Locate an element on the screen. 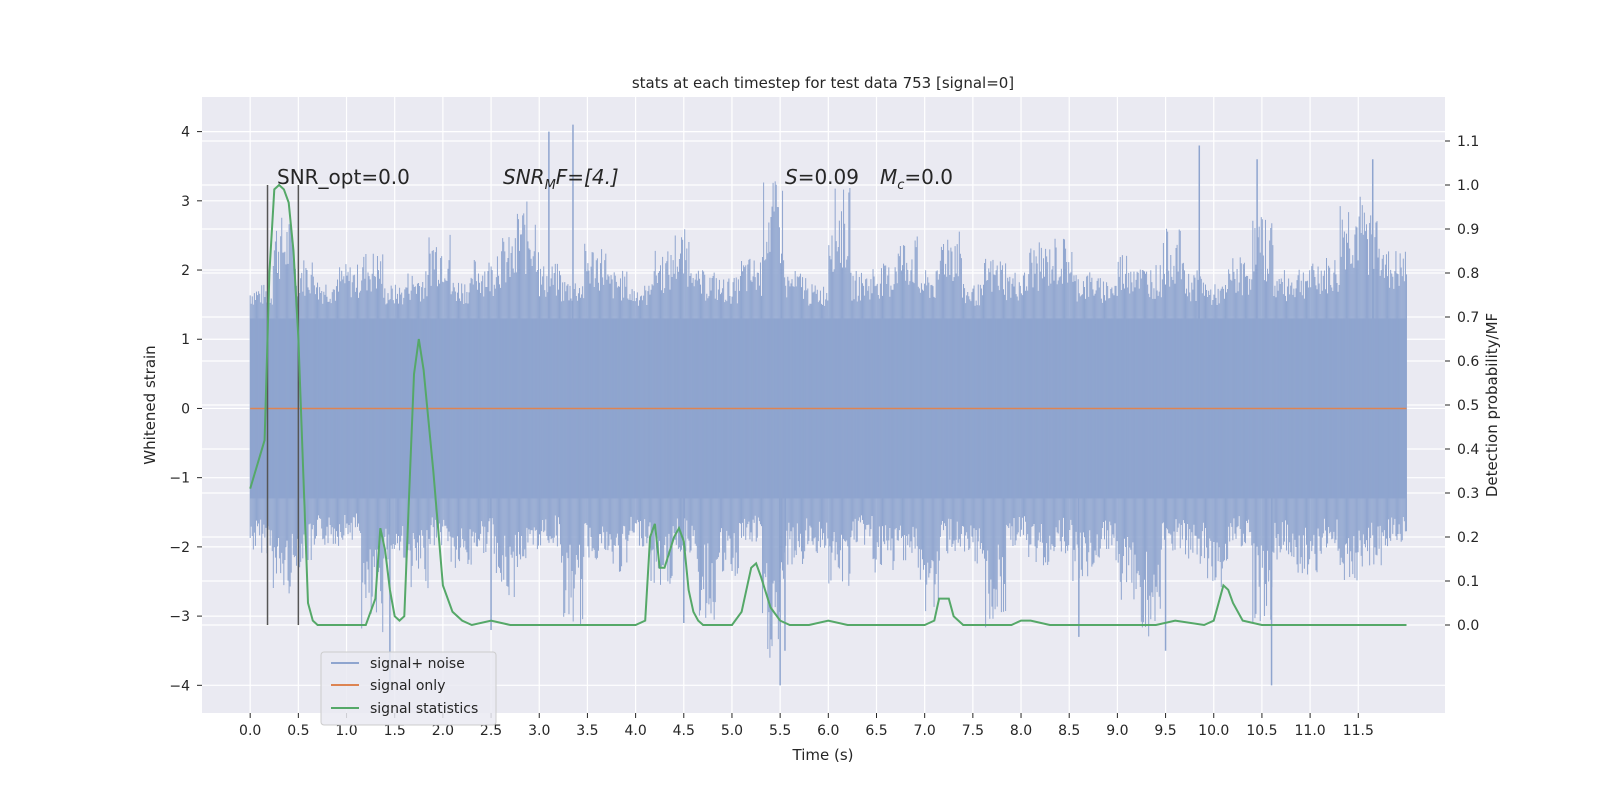 Image resolution: width=1600 pixels, height=804 pixels. x-tick-label: 8.0 is located at coordinates (1021, 731).